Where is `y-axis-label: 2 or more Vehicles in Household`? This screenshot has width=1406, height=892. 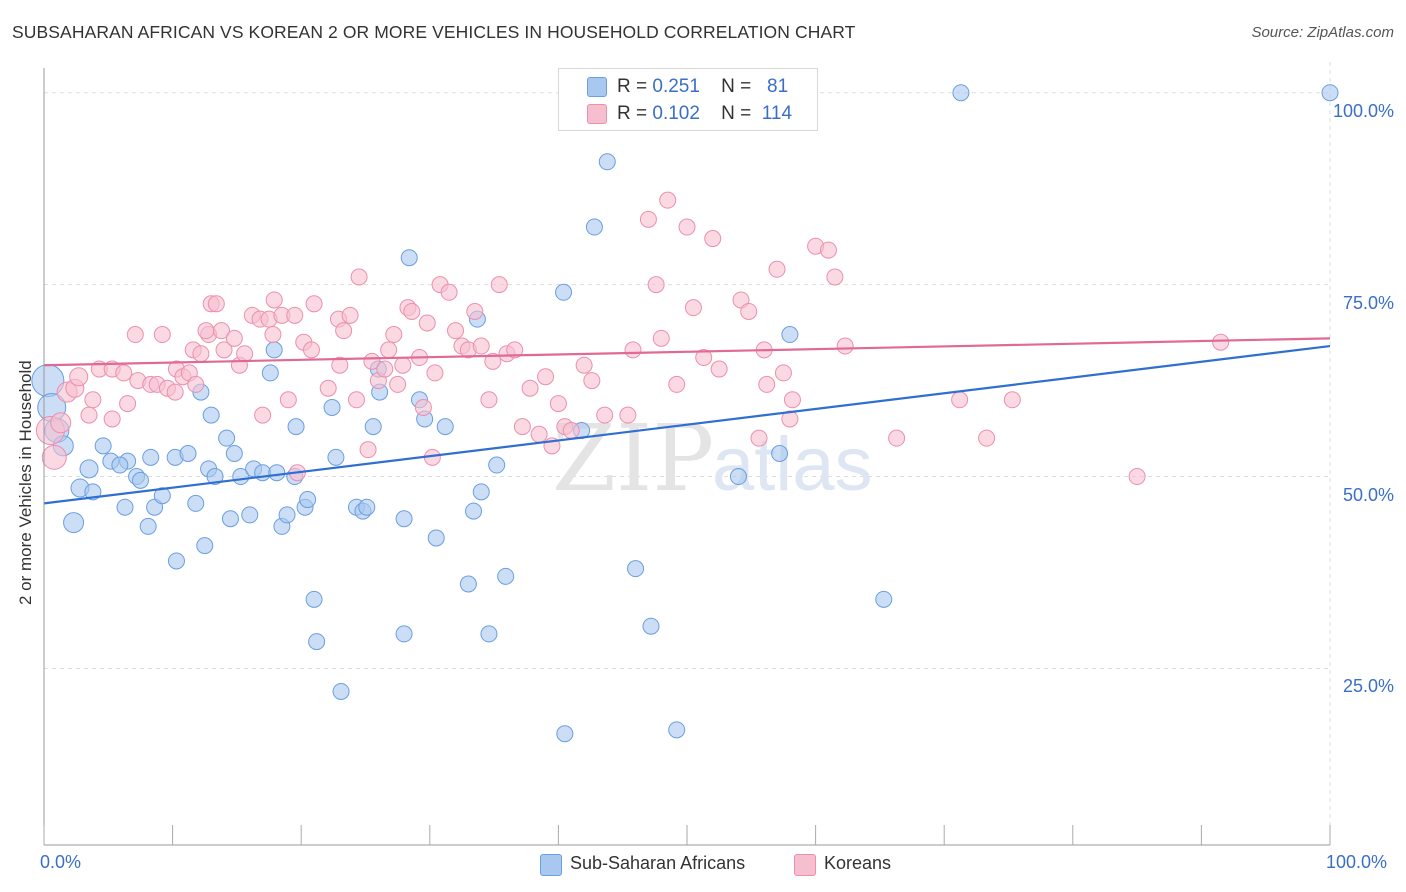
y-axis-label: 2 or more Vehicles in Household is located at coordinates (25, 482).